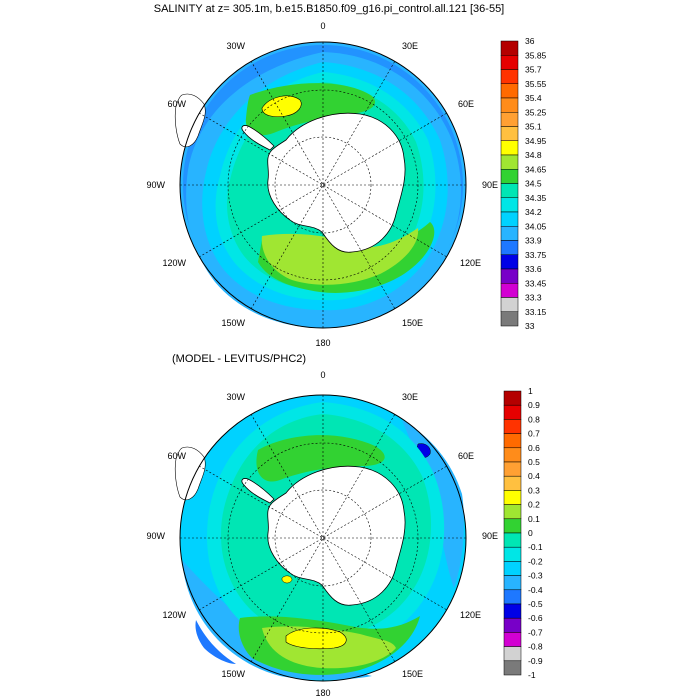 The image size is (700, 700). I want to click on salinity-core-34.95, so click(281, 106).